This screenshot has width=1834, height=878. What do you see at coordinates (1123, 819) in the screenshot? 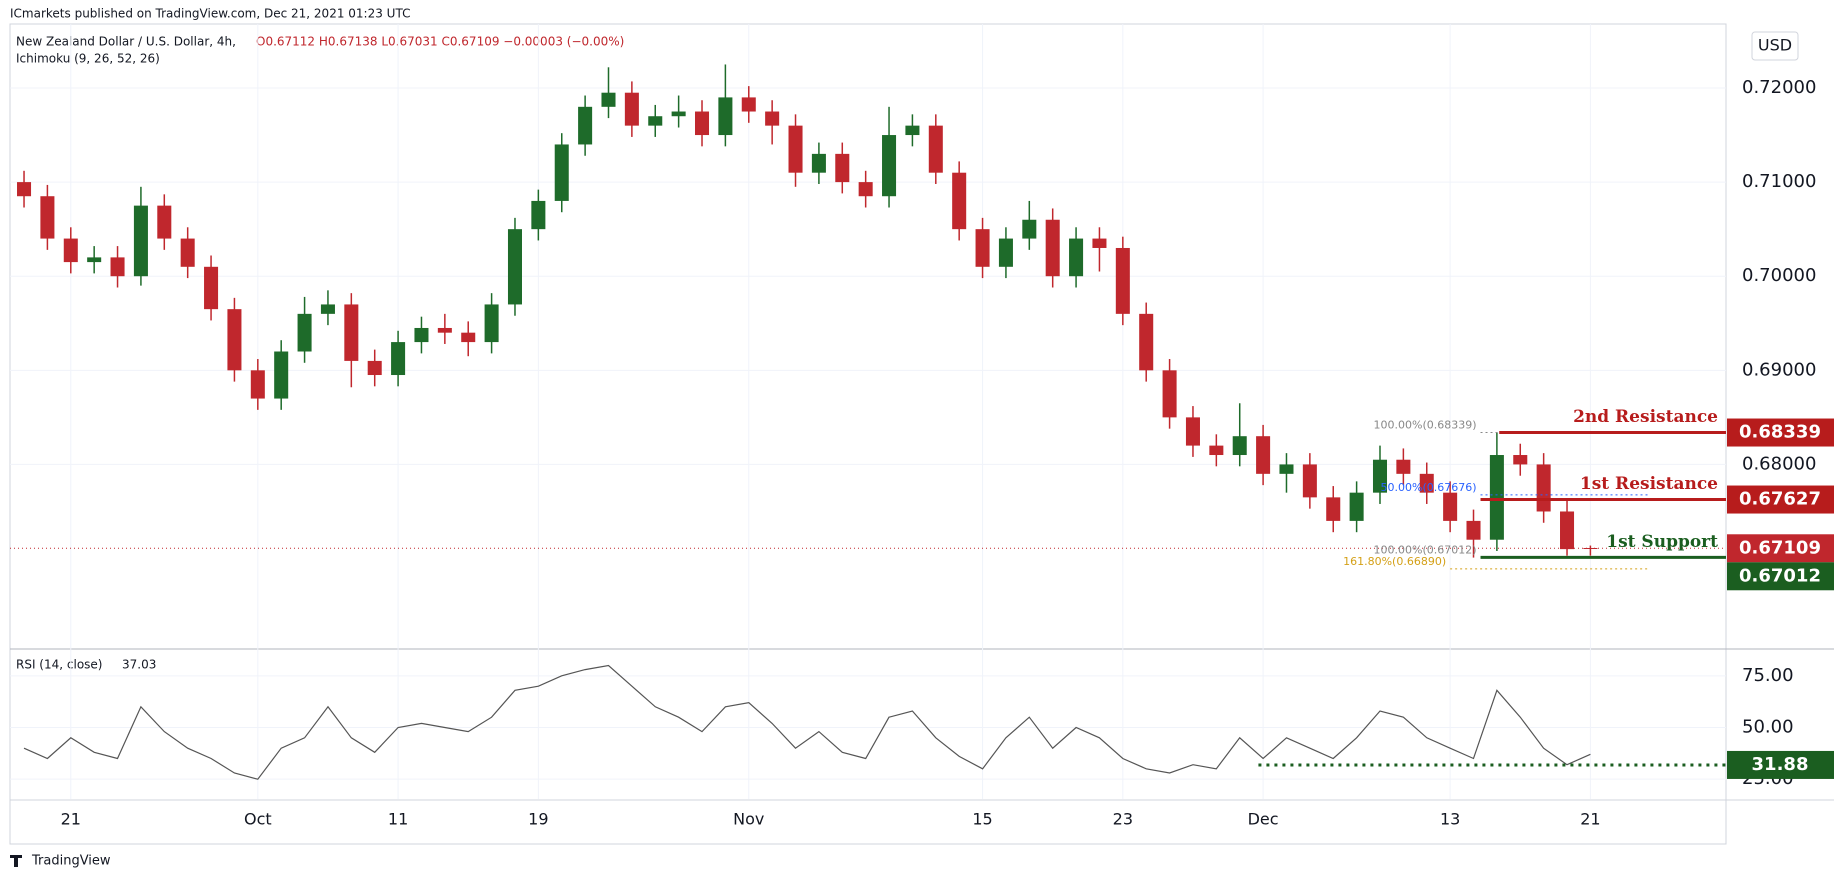
I see `x-tick-label: 23` at bounding box center [1123, 819].